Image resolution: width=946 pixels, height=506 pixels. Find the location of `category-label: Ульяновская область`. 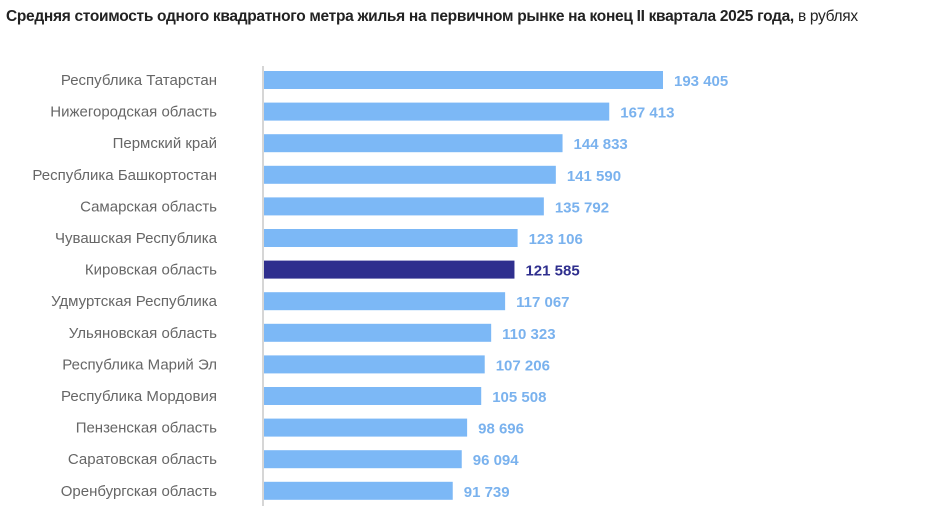

category-label: Ульяновская область is located at coordinates (143, 333).